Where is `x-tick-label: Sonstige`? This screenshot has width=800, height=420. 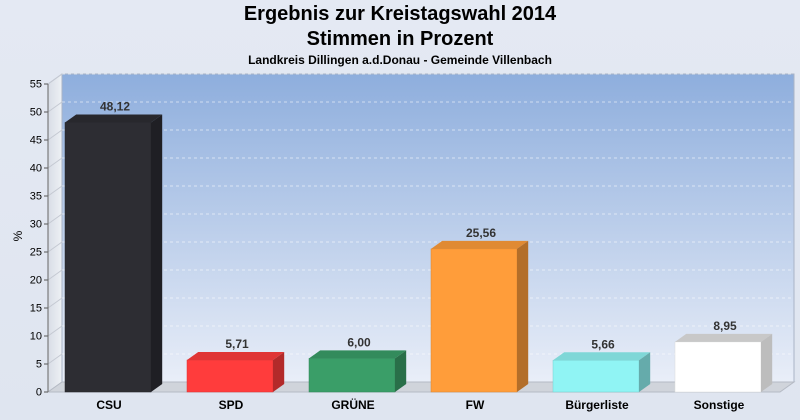
x-tick-label: Sonstige is located at coordinates (719, 405).